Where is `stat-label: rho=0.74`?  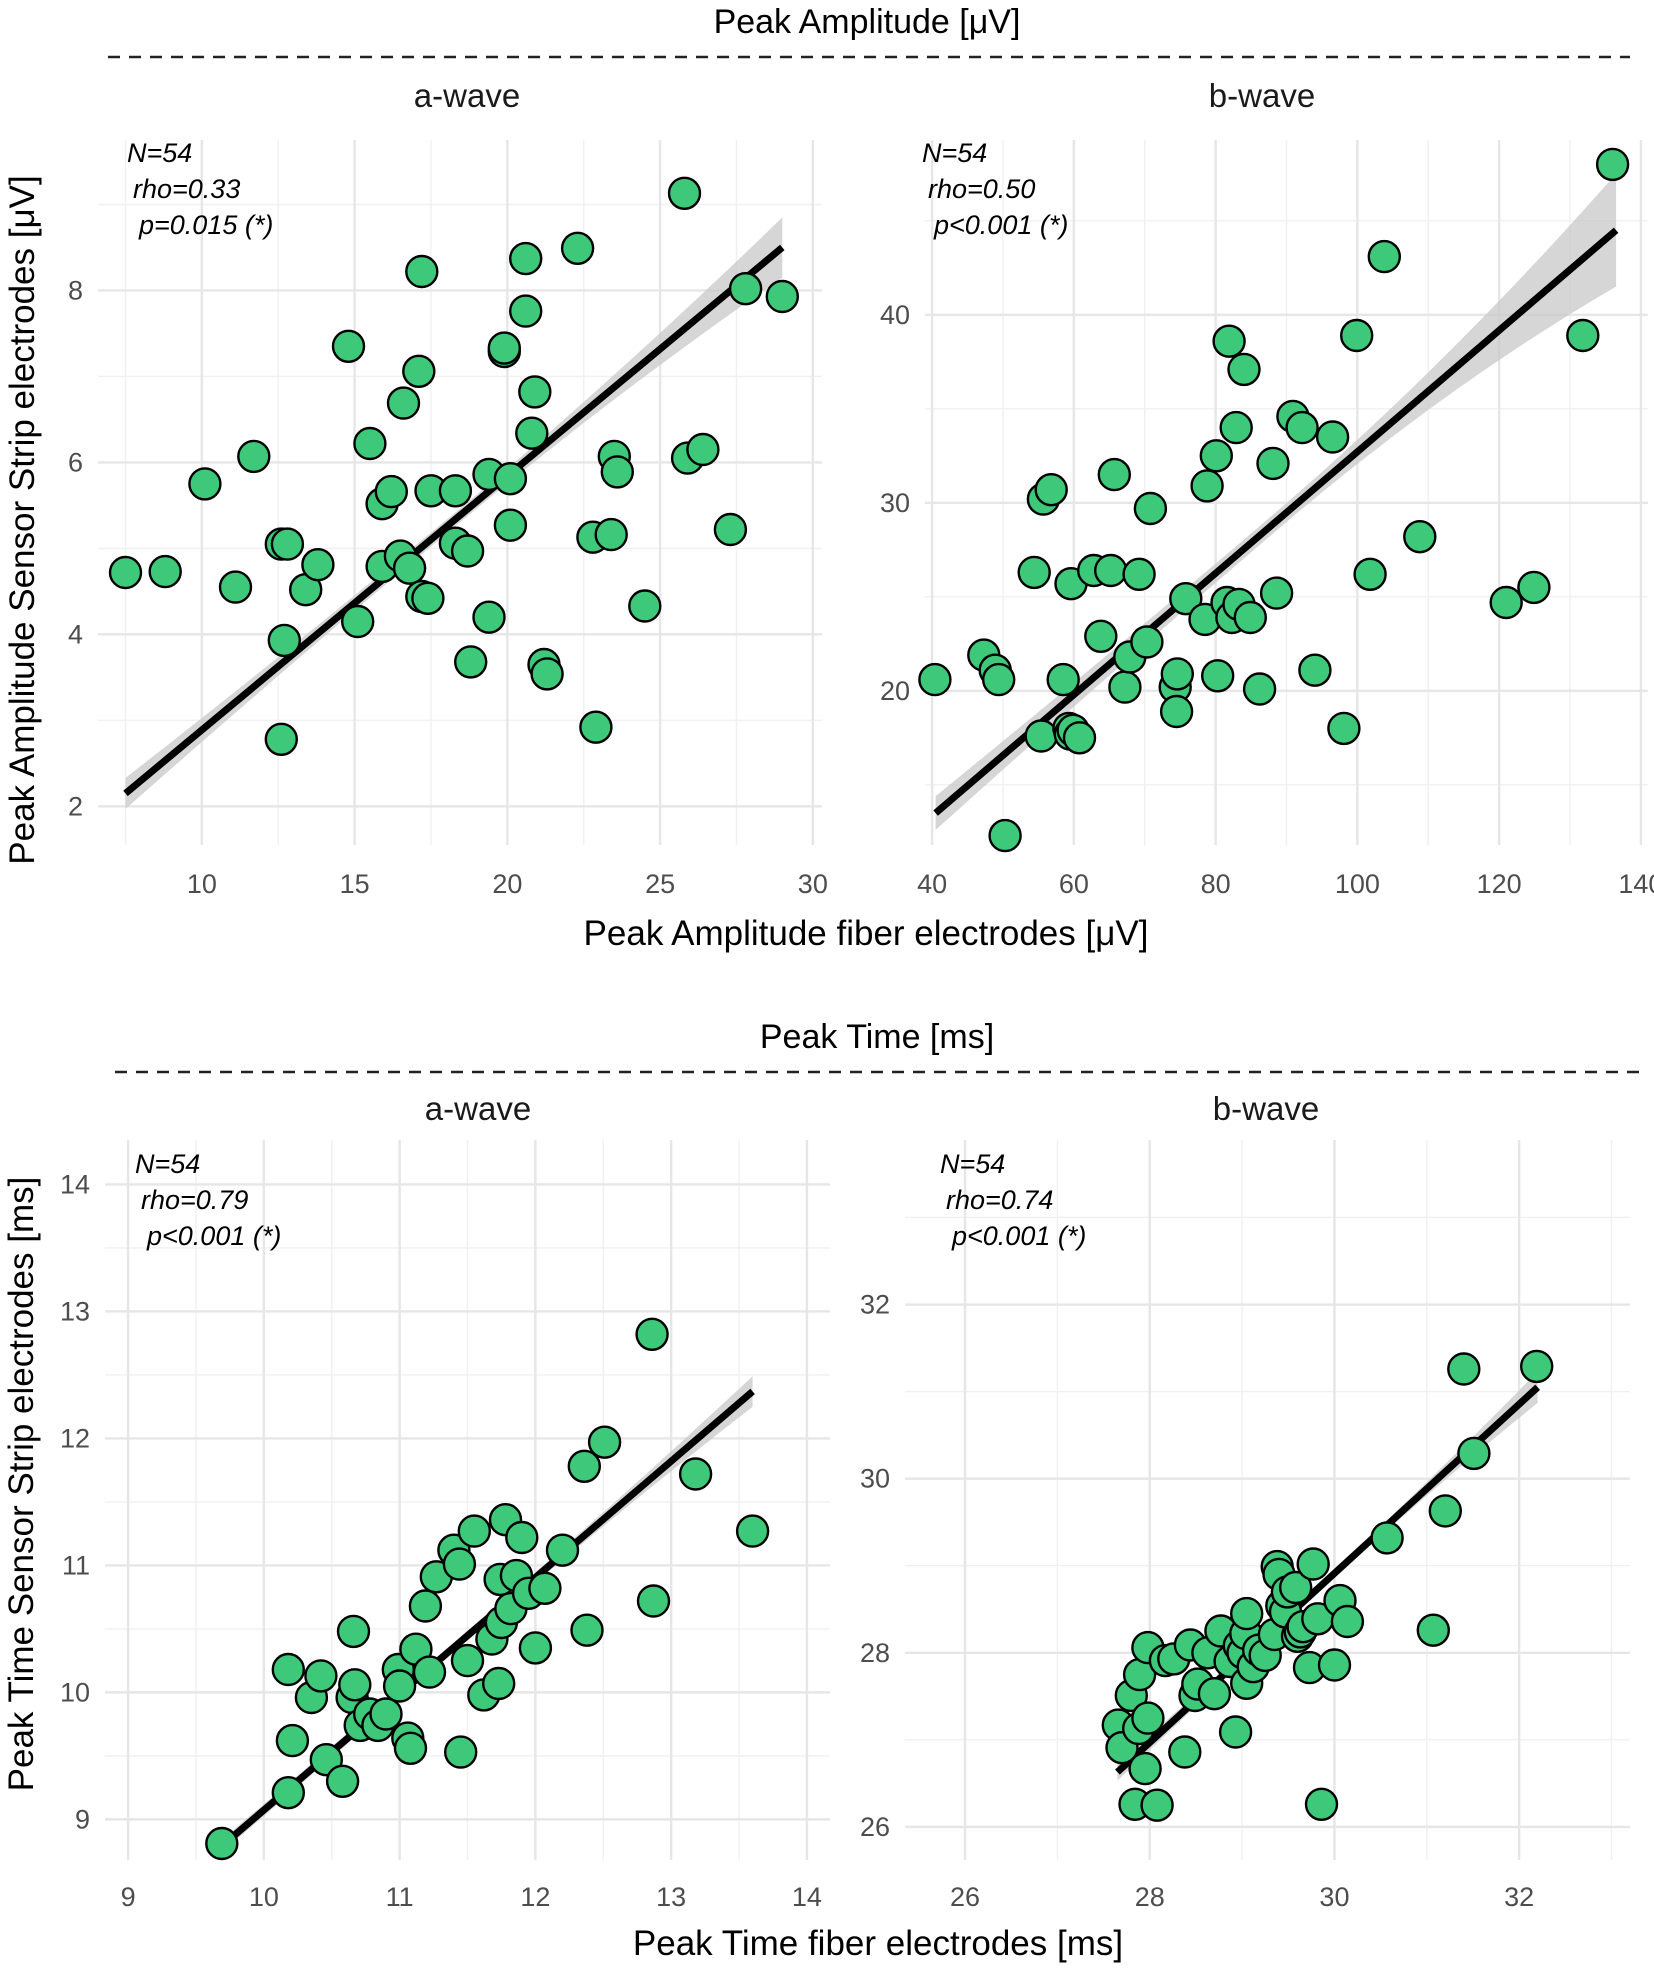 stat-label: rho=0.74 is located at coordinates (999, 1200).